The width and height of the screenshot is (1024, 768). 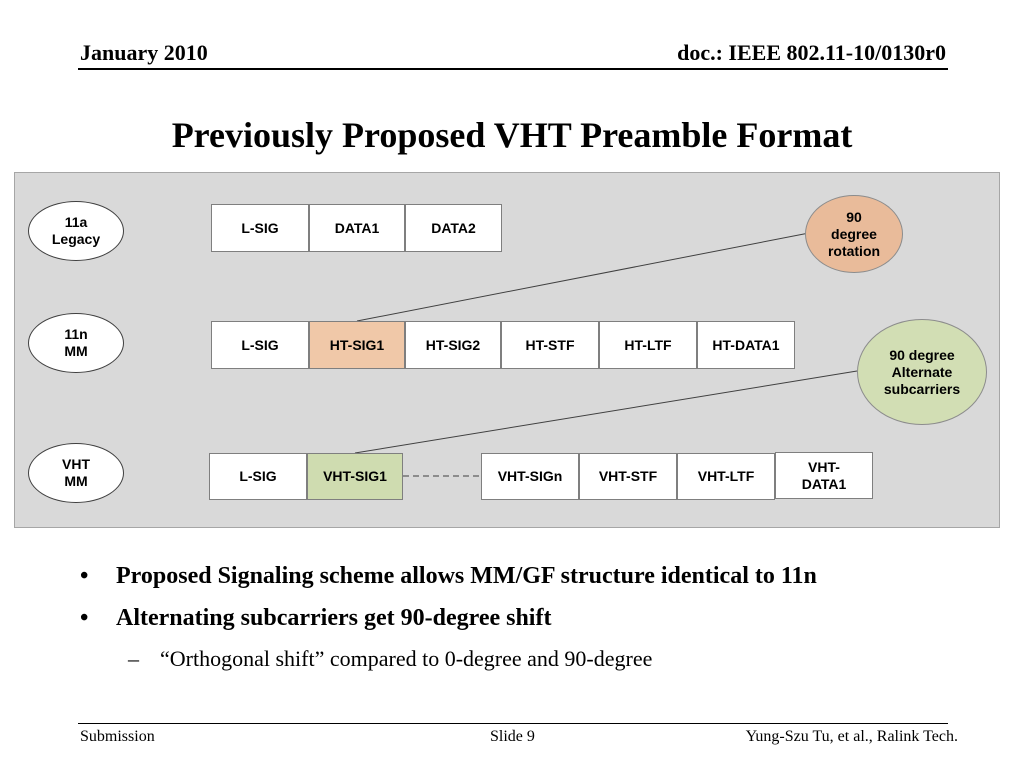 What do you see at coordinates (811, 52) in the screenshot?
I see `header-doc-id: doc.: IEEE 802.11-10/0130r0` at bounding box center [811, 52].